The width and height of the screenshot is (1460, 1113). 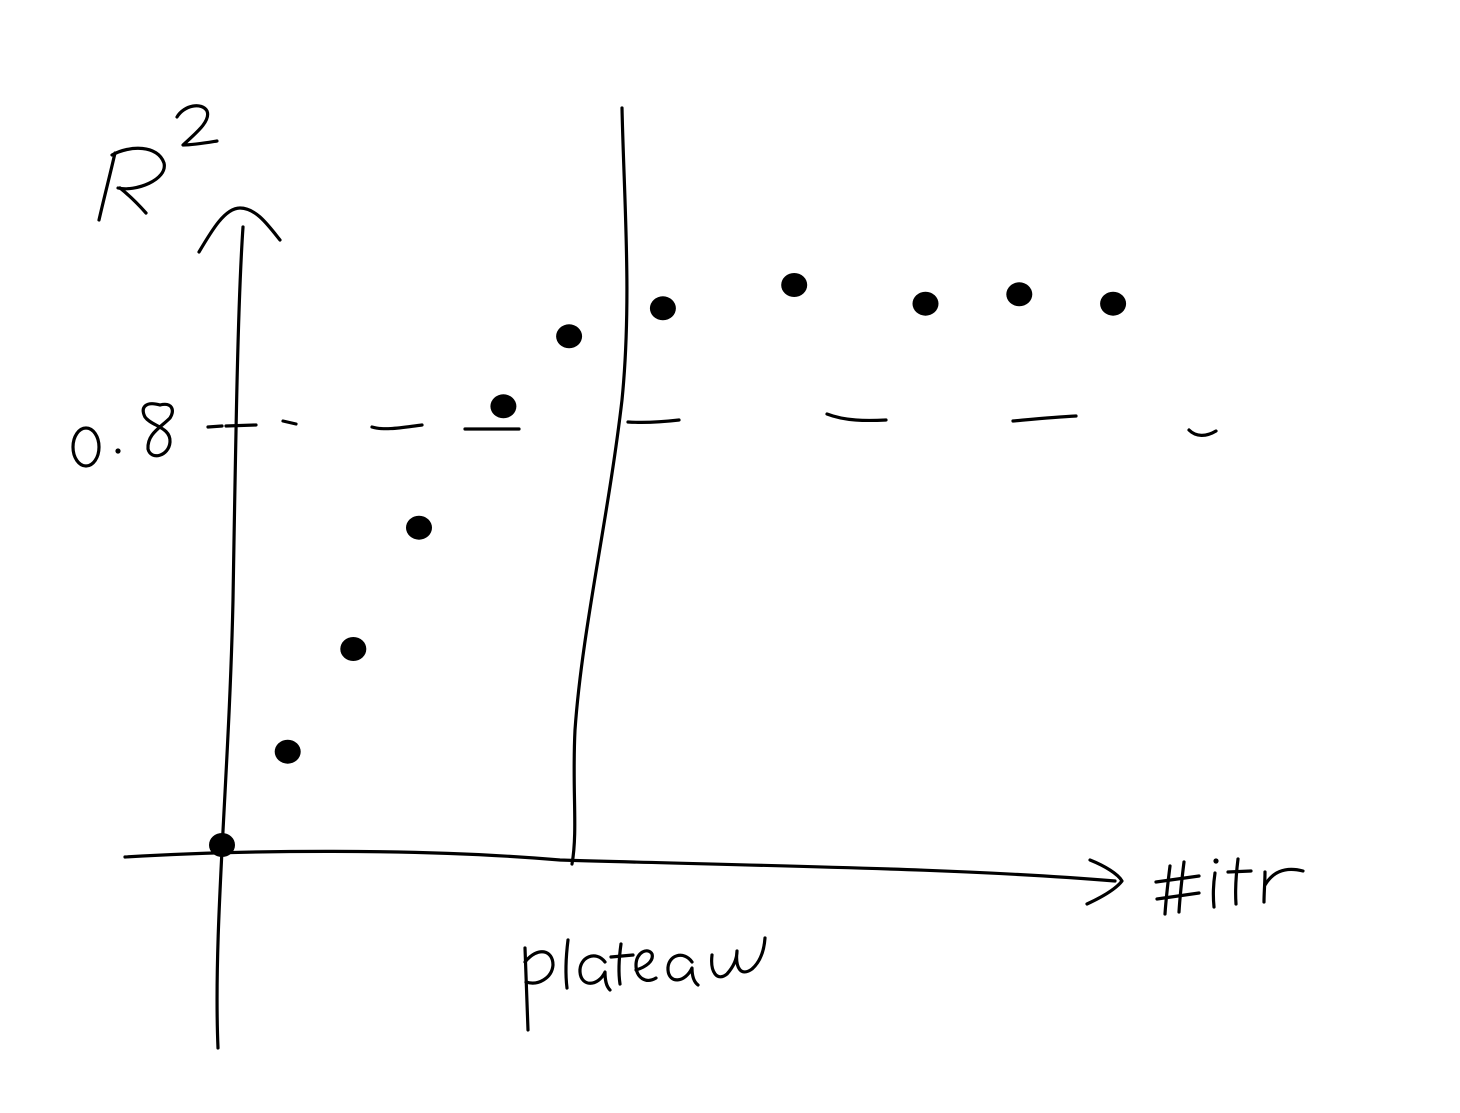 What do you see at coordinates (1104, 882) in the screenshot?
I see `x-axis-arrowhead` at bounding box center [1104, 882].